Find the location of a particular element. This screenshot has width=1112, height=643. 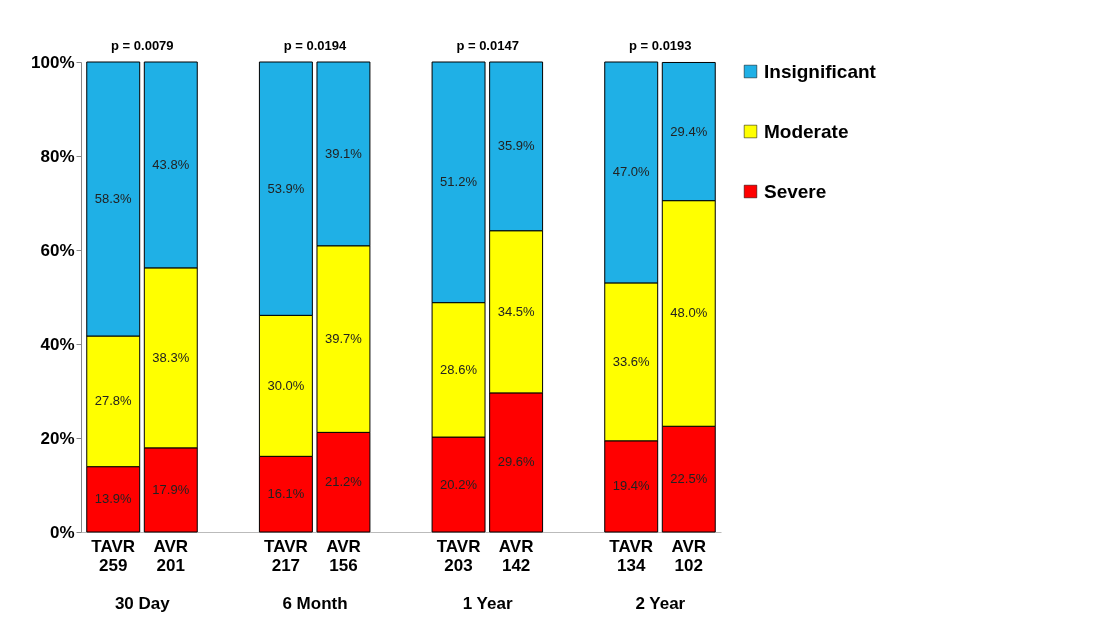

y-tick-label: 40% is located at coordinates (57, 344).